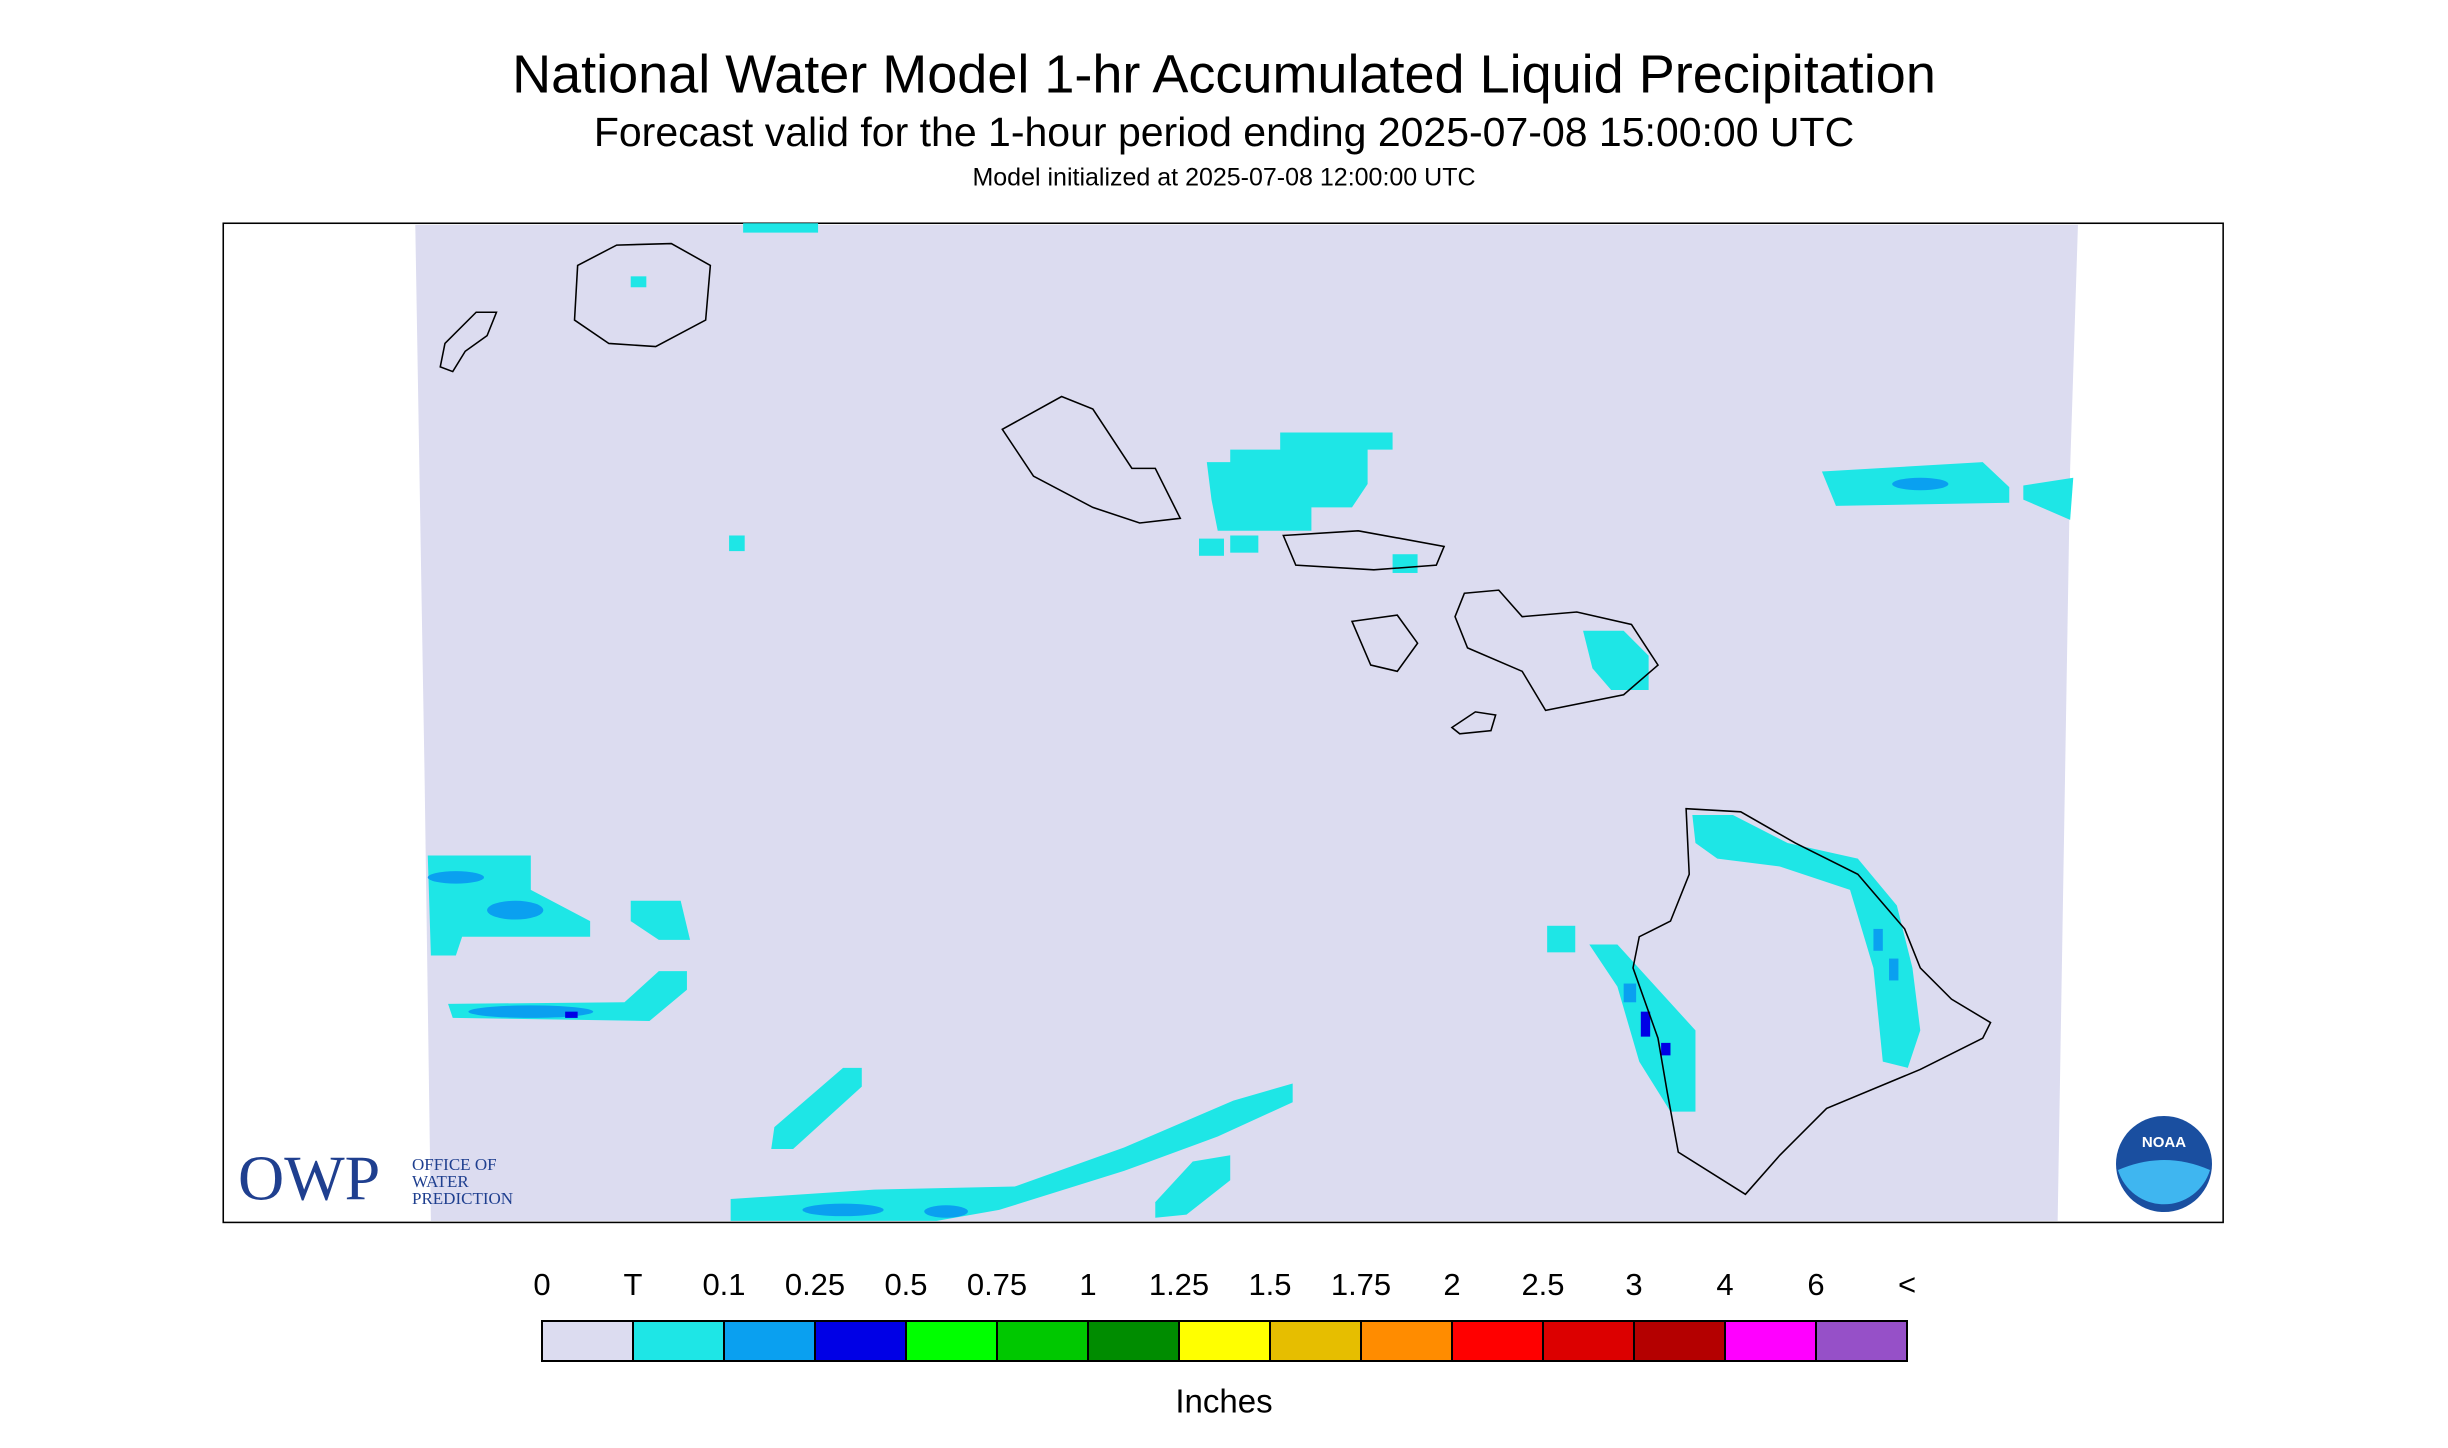  I want to click on legend-label: 1.25, so click(1179, 1284).